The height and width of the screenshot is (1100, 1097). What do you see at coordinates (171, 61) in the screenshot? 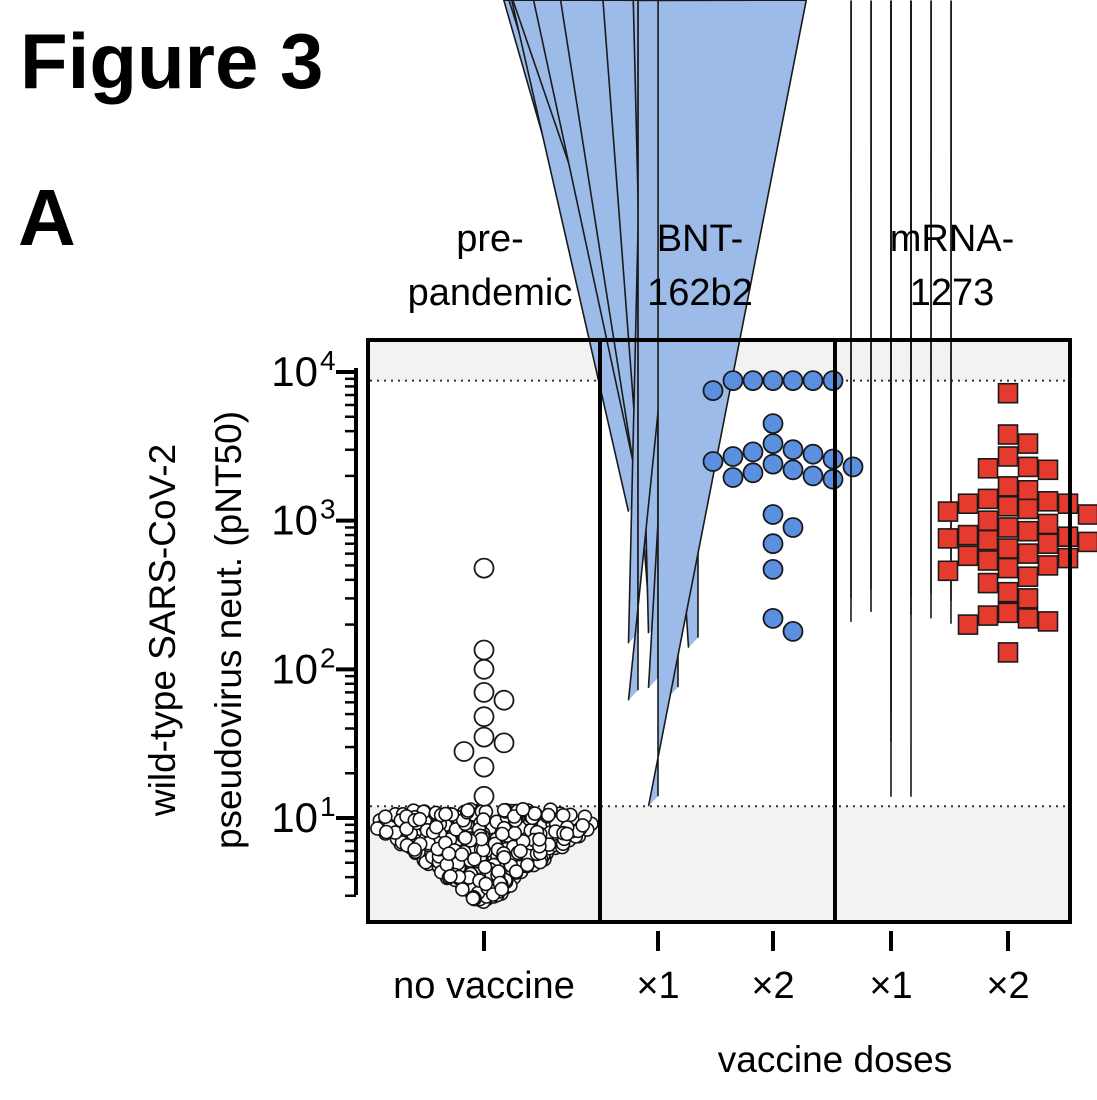
I see `figure-title: Figure 3` at bounding box center [171, 61].